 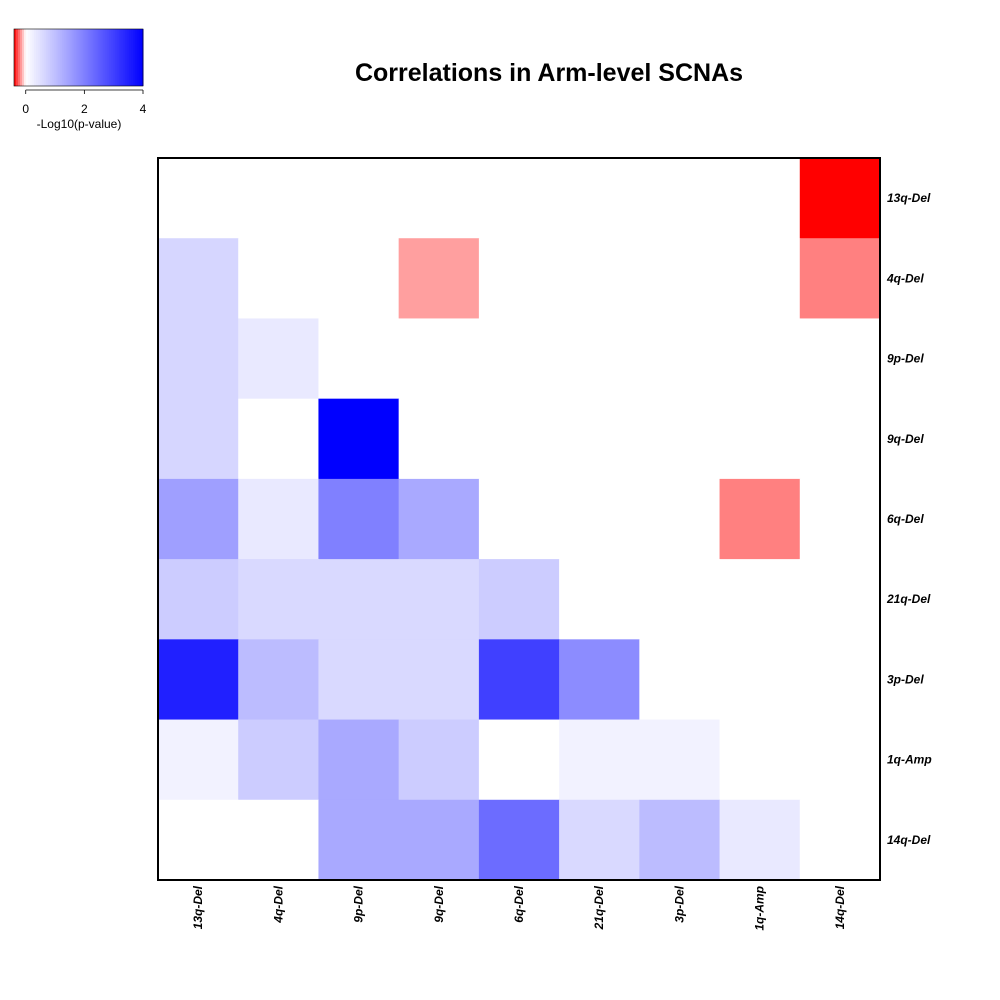 What do you see at coordinates (549, 73) in the screenshot?
I see `chart-title: Correlations in Arm-level SCNAs` at bounding box center [549, 73].